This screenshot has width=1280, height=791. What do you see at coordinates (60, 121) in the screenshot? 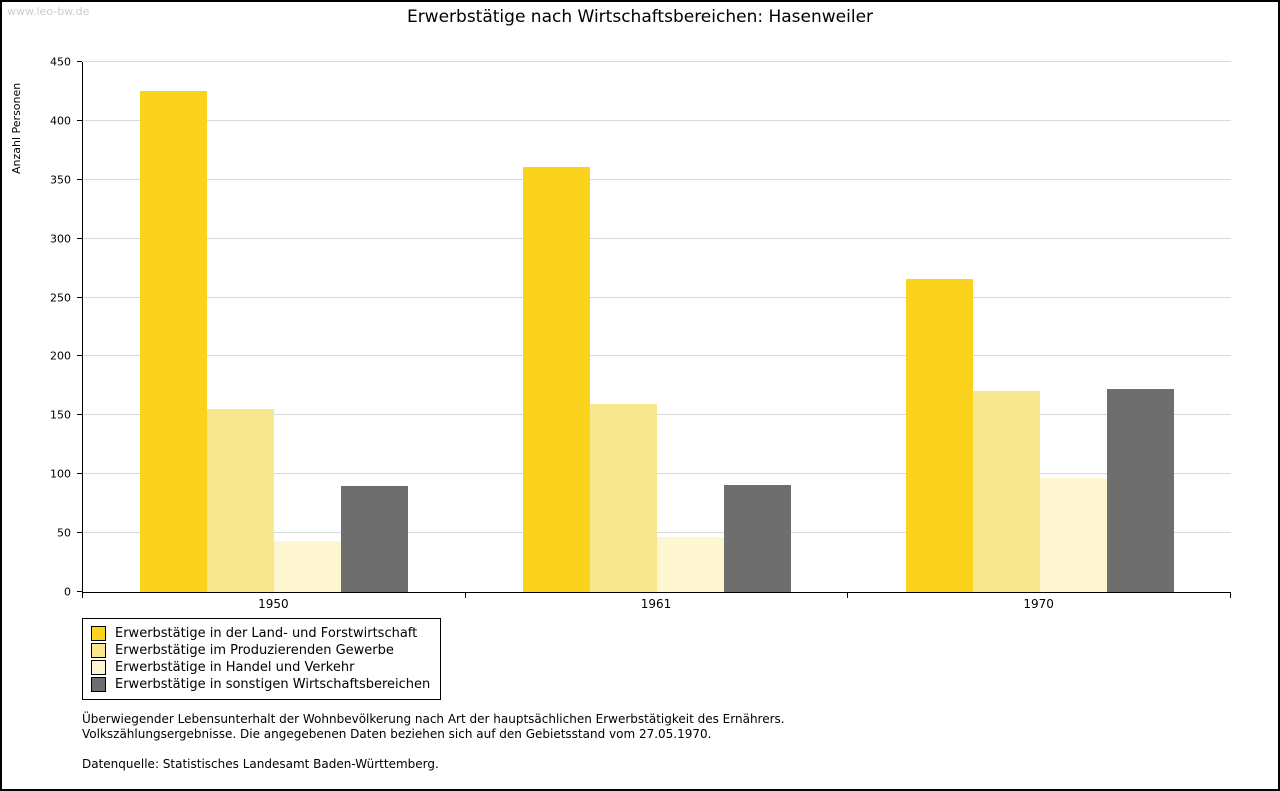
I see `y-tick-label-400: 400` at bounding box center [60, 121].